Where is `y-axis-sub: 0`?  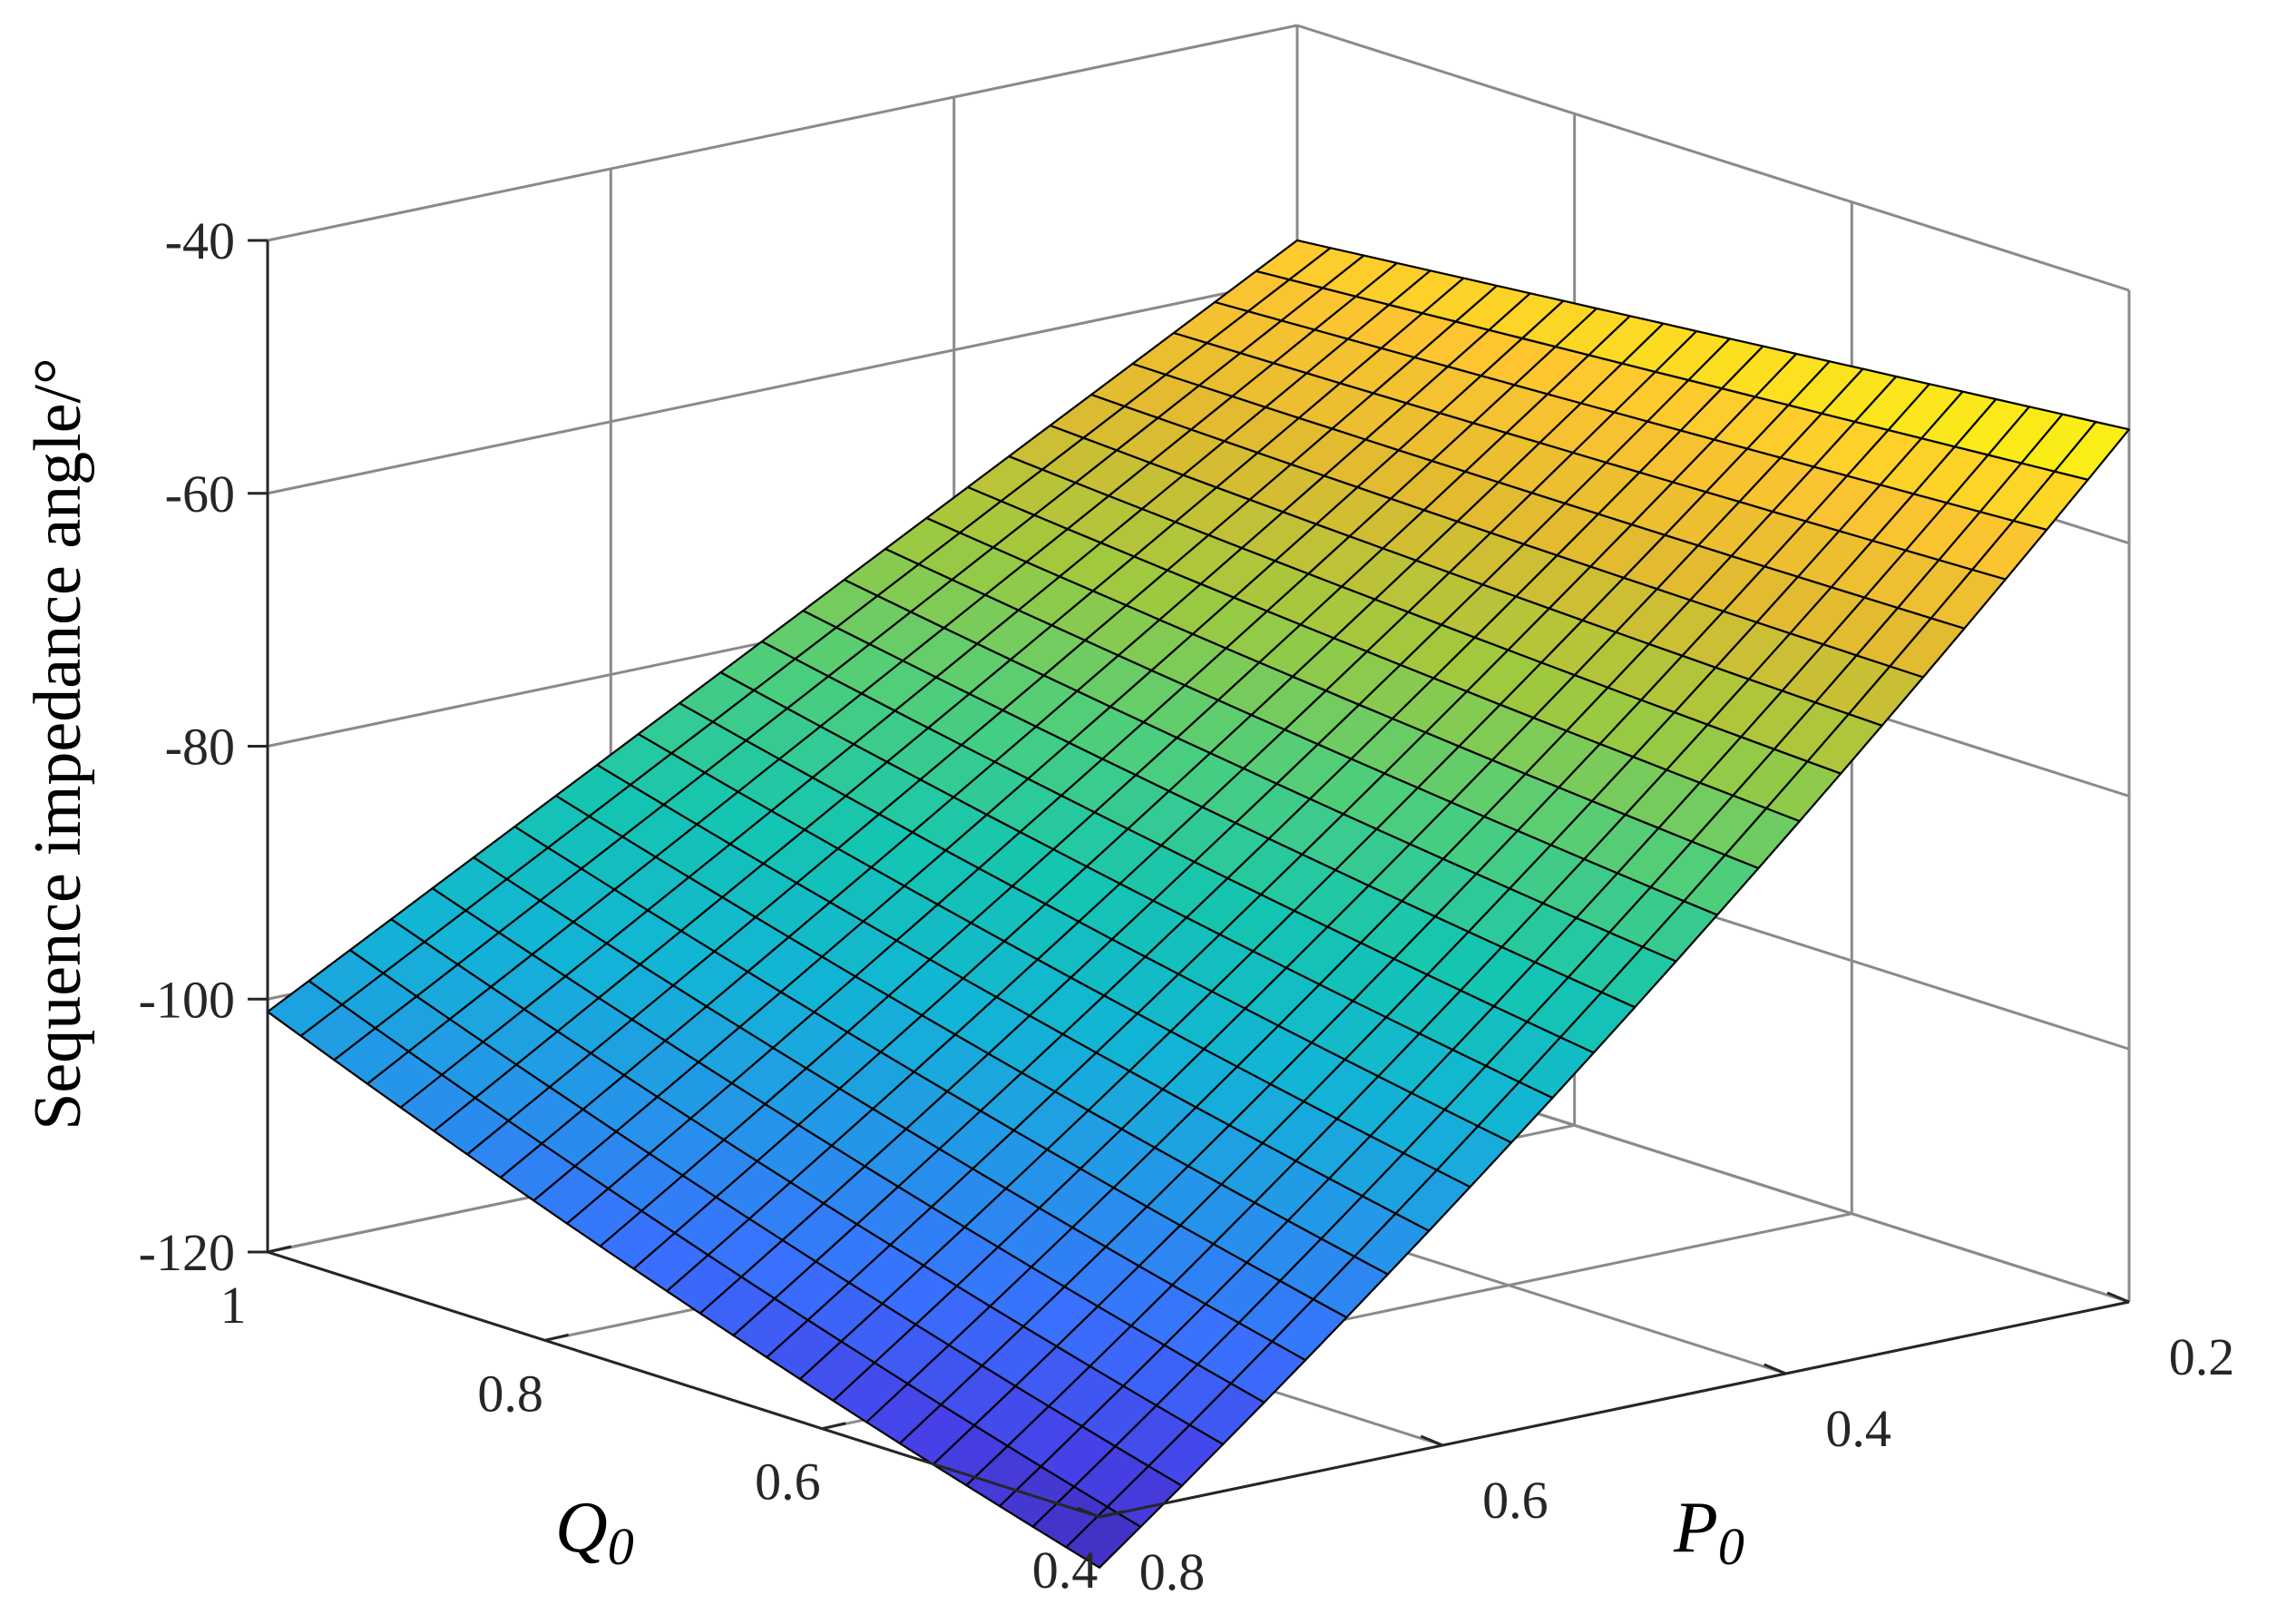 y-axis-sub: 0 is located at coordinates (621, 1546).